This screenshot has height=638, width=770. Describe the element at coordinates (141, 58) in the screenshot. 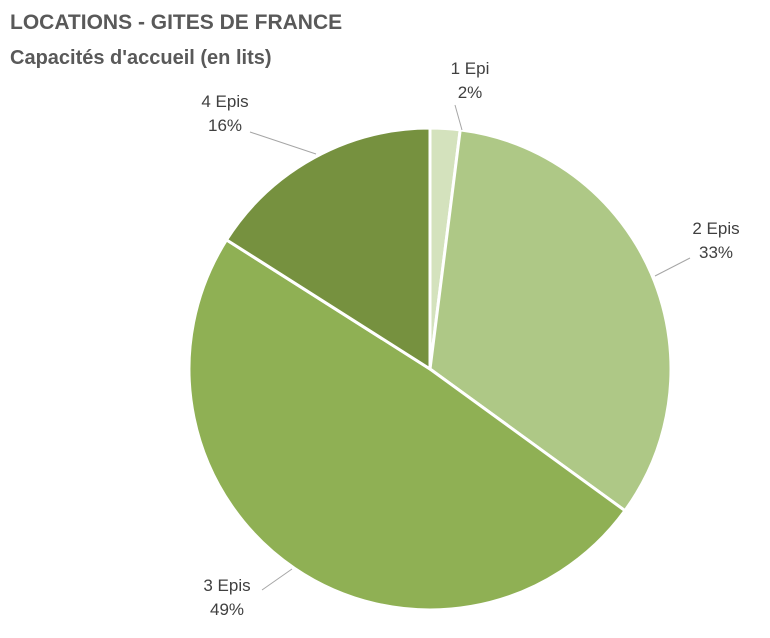

I see `chart-subtitle: Capacités d'accueil (en lits)` at that location.